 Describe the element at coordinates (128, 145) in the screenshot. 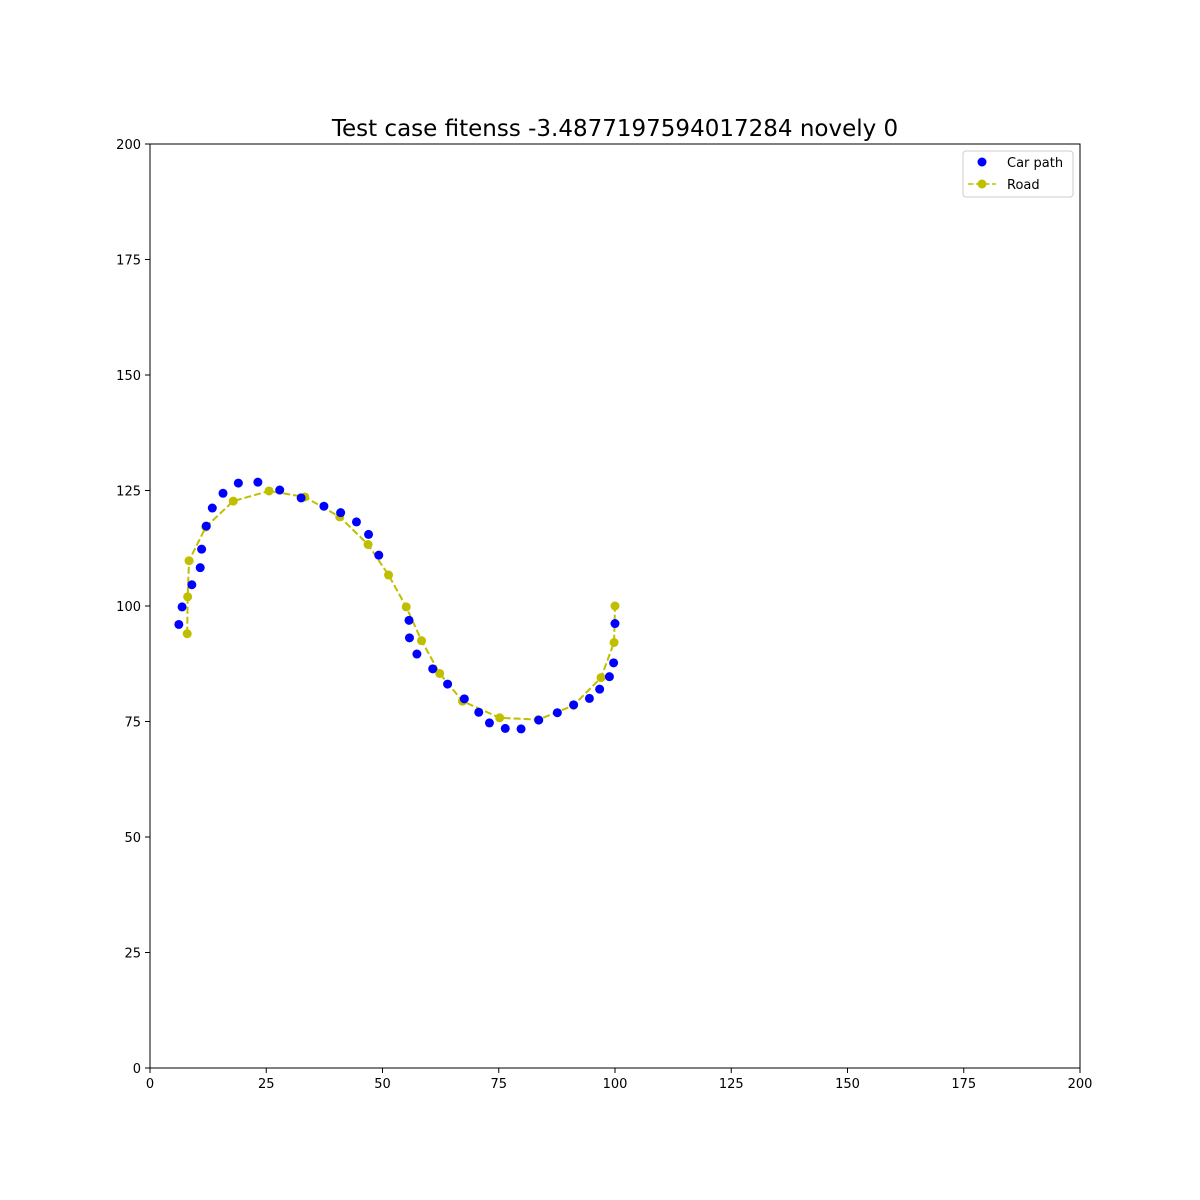

I see `y-tick-label: 200` at that location.